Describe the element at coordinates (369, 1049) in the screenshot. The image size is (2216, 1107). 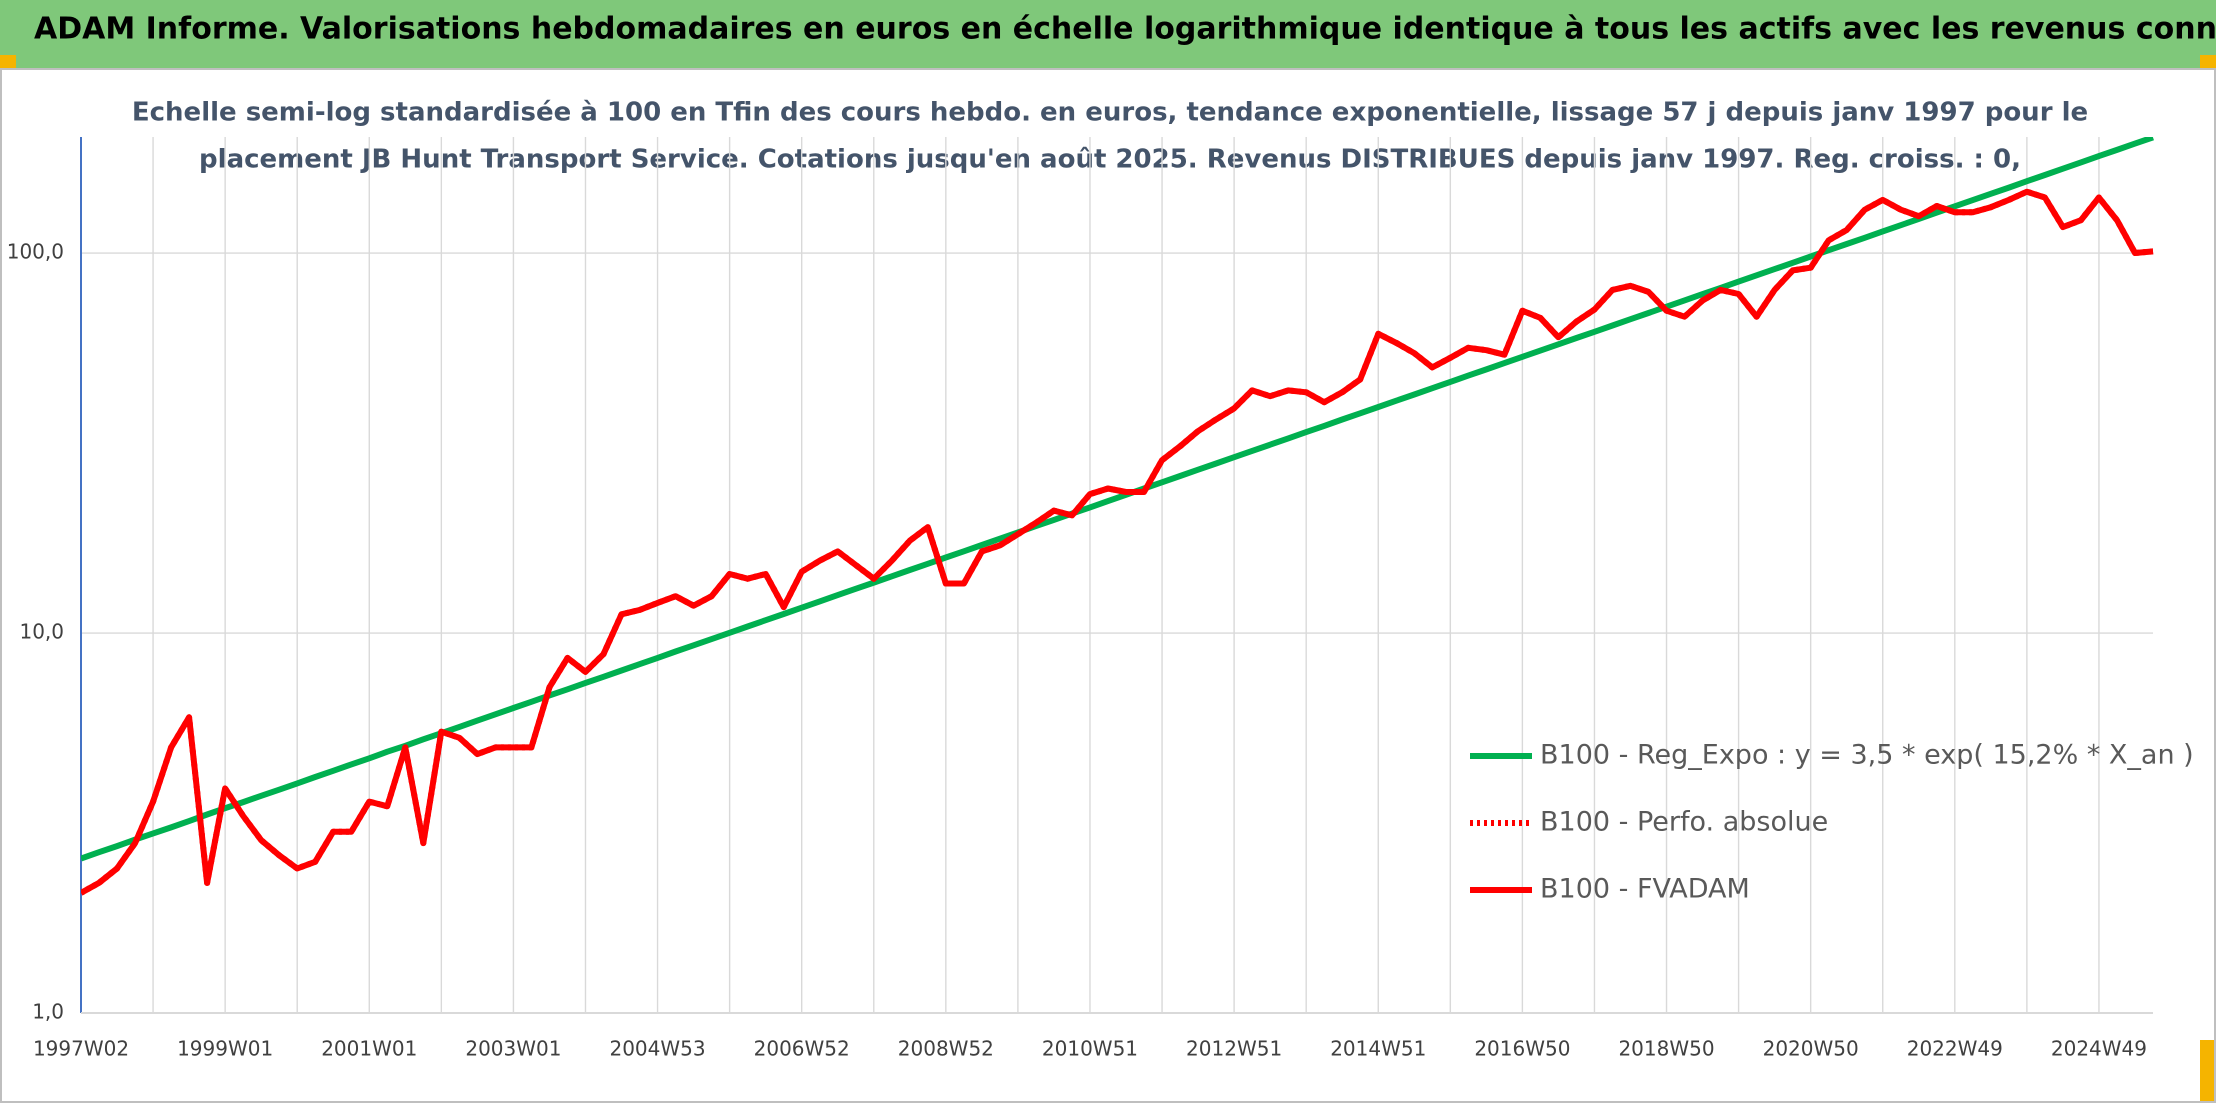
I see `x-tick-label: 2001W01` at that location.